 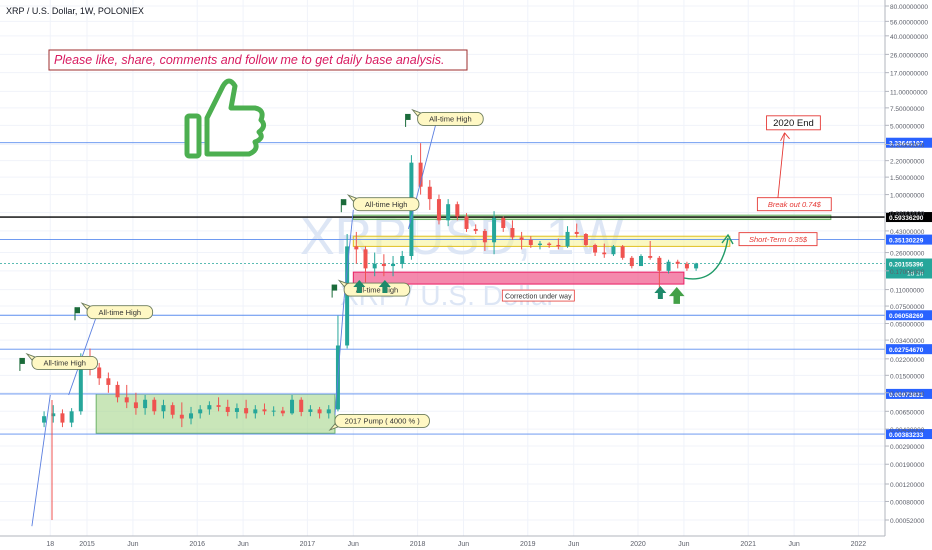 I want to click on x-tick-label: 2019, so click(x=528, y=544).